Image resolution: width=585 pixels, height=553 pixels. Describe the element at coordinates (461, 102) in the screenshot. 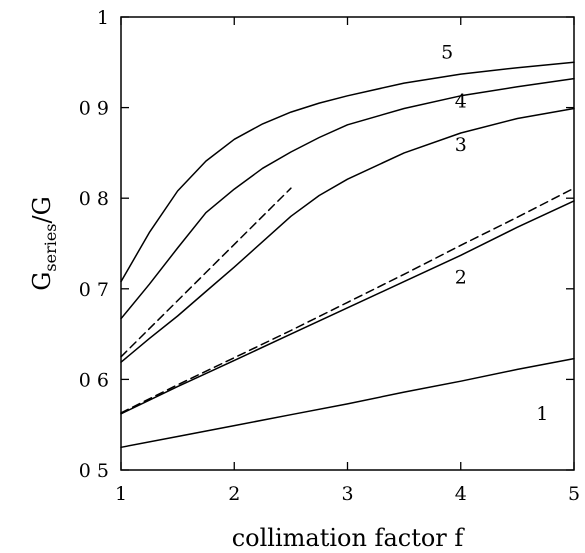

I see `series-label-4: 4` at that location.